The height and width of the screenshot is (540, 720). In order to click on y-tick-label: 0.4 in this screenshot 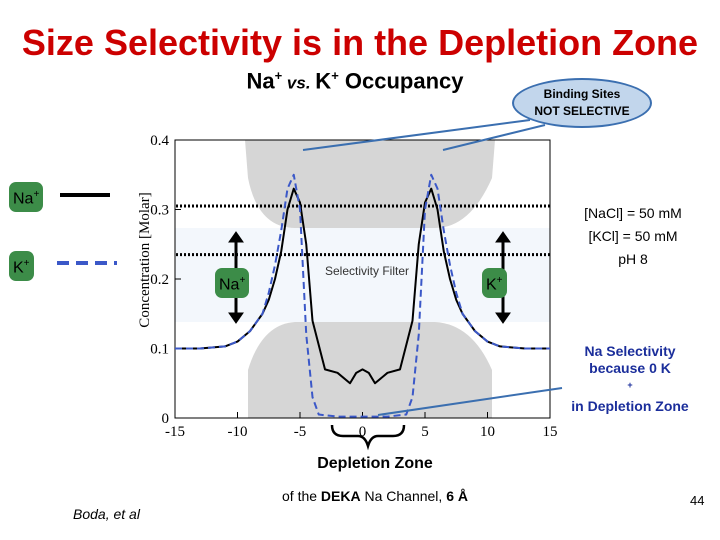, I will do `click(159, 141)`.